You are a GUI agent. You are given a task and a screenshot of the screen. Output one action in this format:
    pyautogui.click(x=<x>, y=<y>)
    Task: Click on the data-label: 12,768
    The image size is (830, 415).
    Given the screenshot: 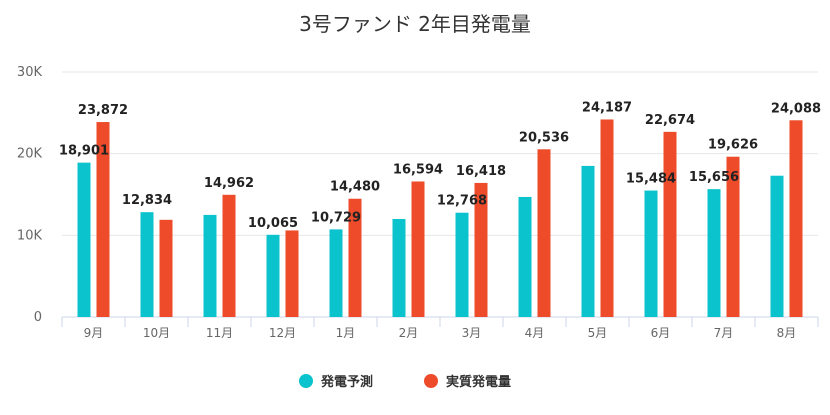 What is the action you would take?
    pyautogui.click(x=462, y=201)
    